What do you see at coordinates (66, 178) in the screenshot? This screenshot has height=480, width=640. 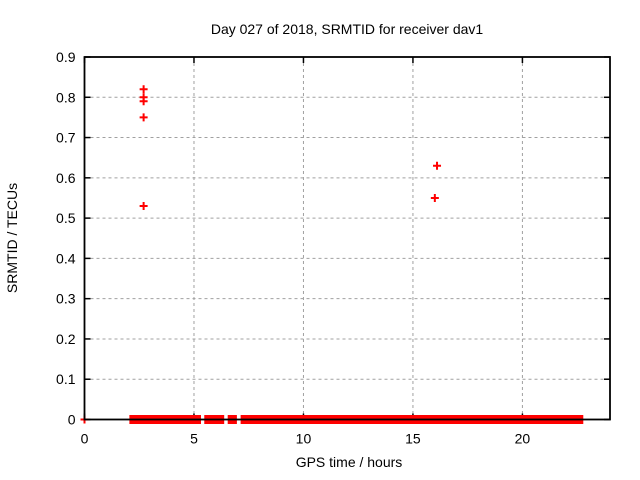 I see `y-tick-label: 0.6` at bounding box center [66, 178].